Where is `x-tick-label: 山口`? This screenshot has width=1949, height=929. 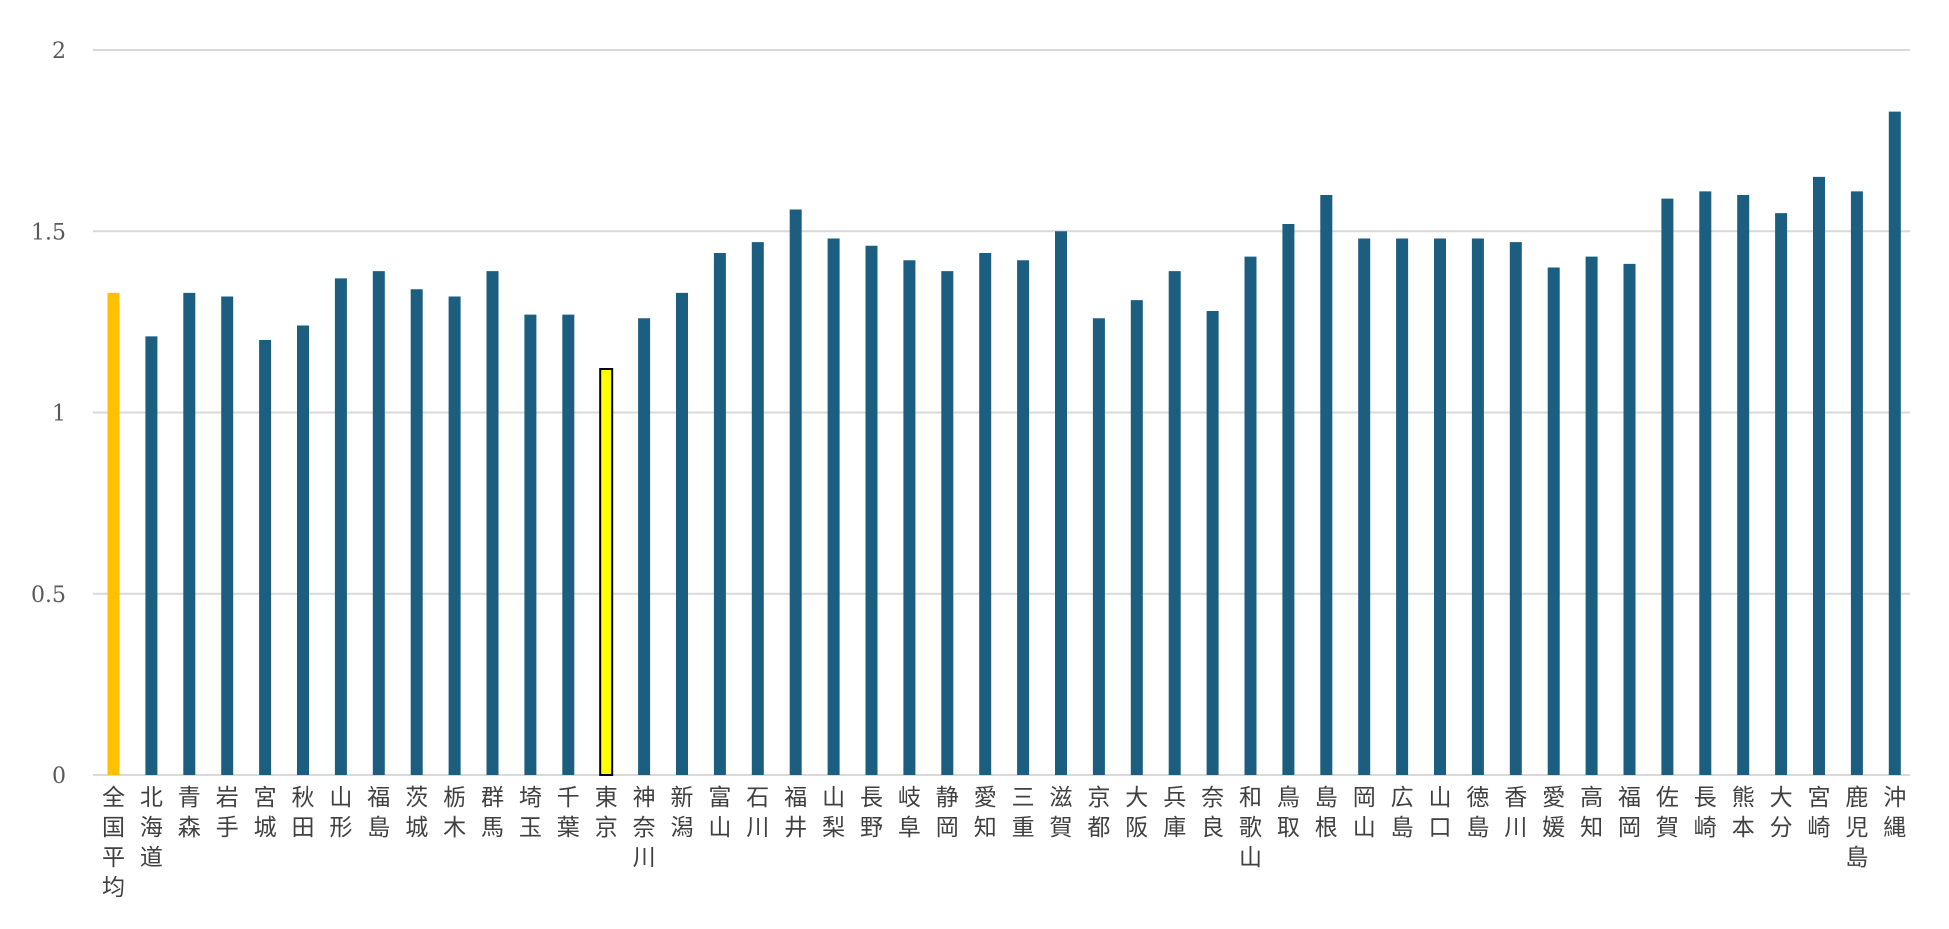 x-tick-label: 山口 is located at coordinates (1440, 813).